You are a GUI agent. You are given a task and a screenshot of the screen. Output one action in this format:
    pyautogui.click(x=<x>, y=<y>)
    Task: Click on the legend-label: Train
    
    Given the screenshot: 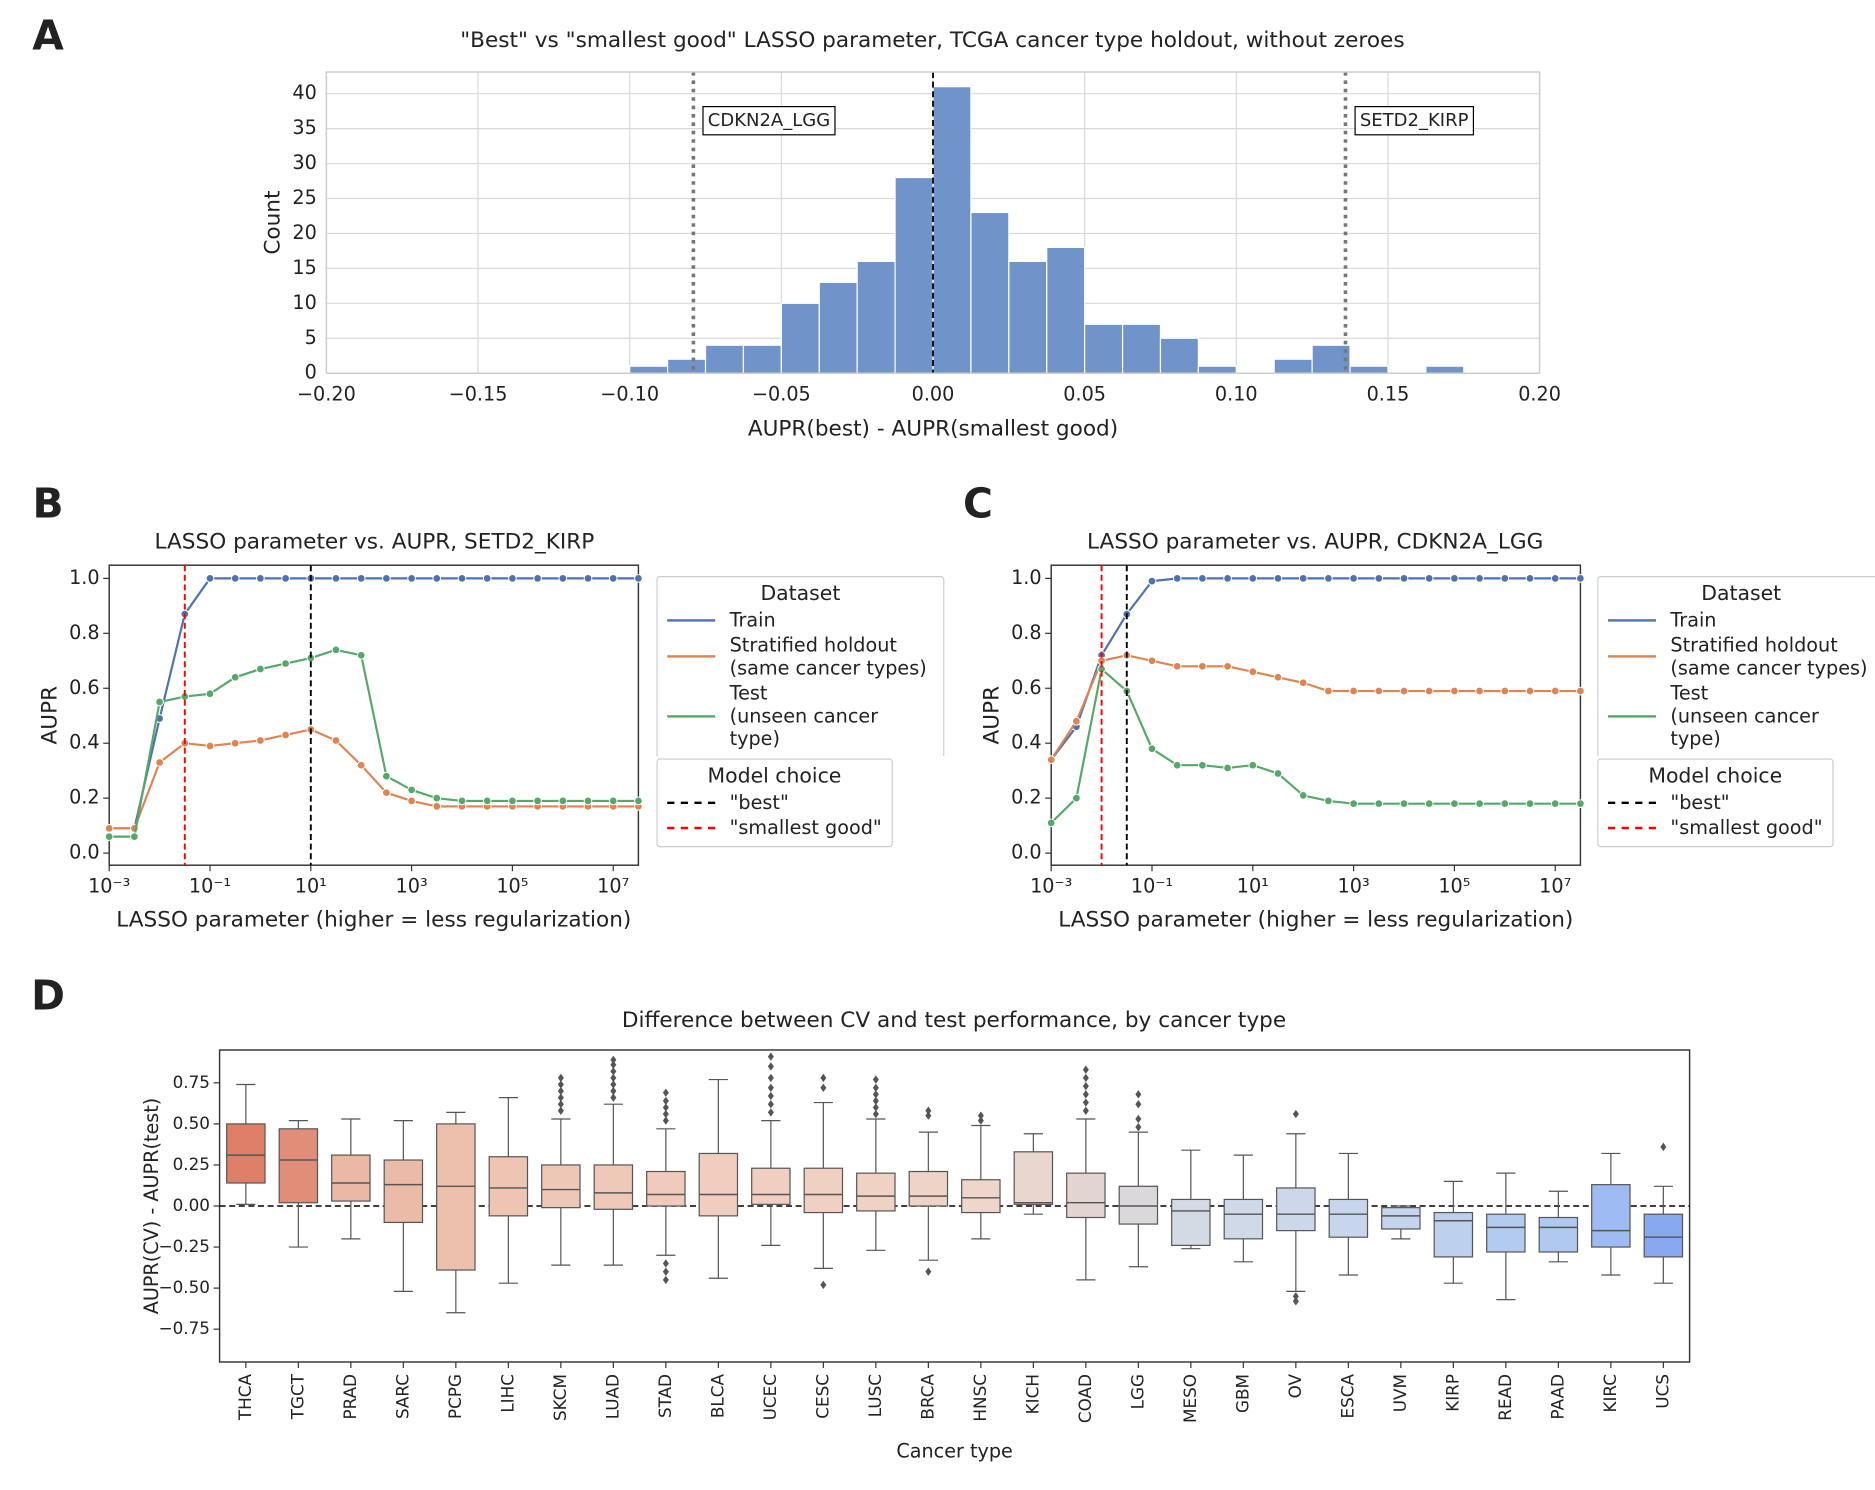 What is the action you would take?
    pyautogui.click(x=752, y=620)
    